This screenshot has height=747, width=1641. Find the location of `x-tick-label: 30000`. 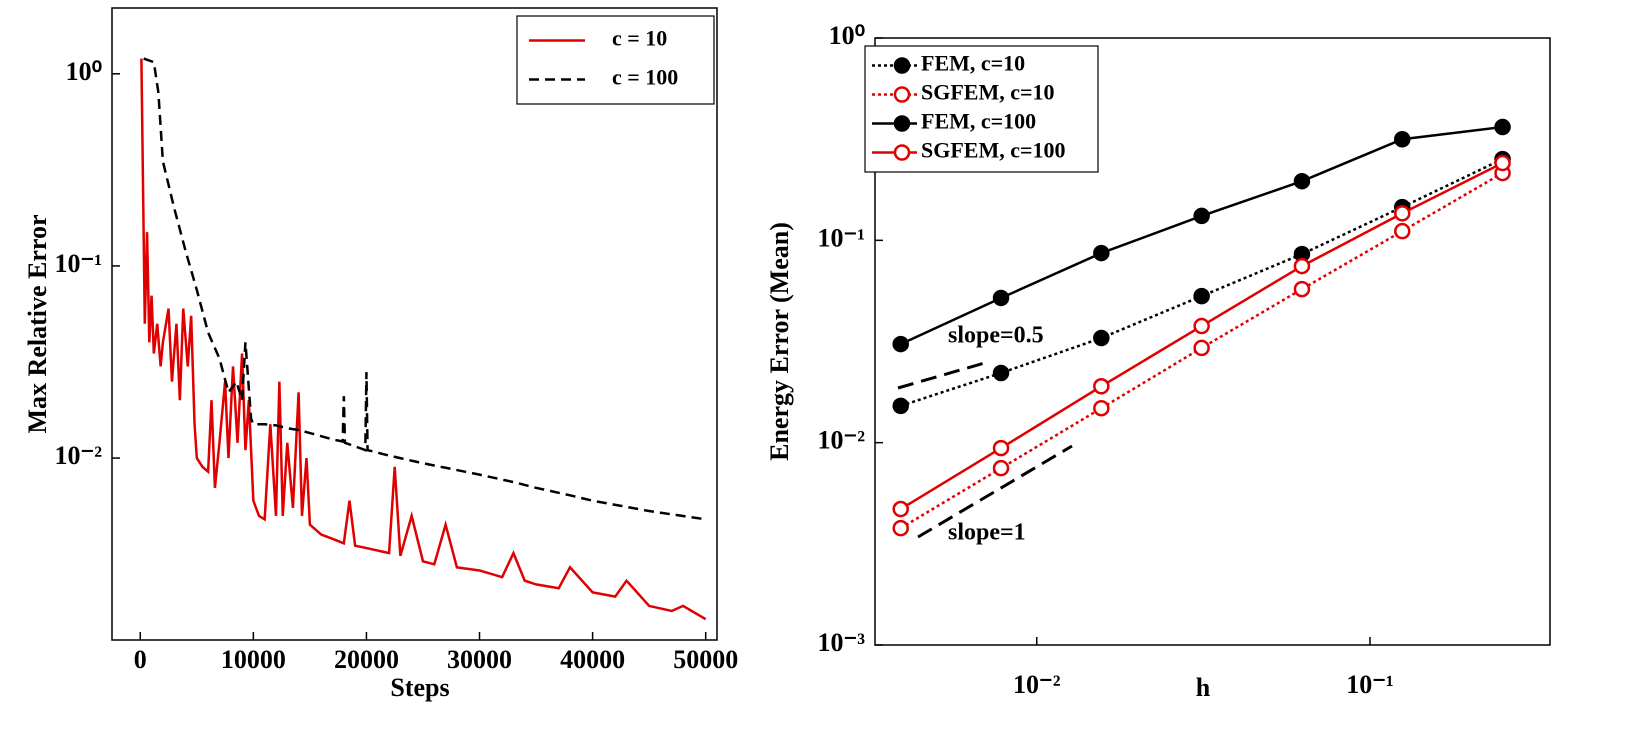

x-tick-label: 30000 is located at coordinates (479, 659).